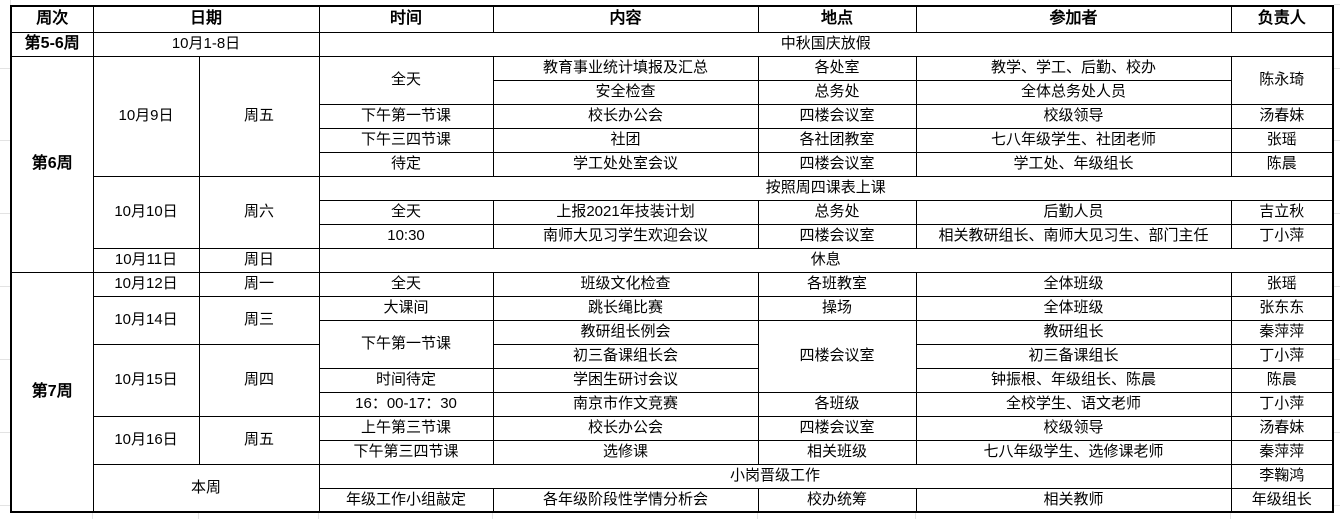 This screenshot has width=1340, height=519. I want to click on date-cell: 10月15日, so click(146, 380).